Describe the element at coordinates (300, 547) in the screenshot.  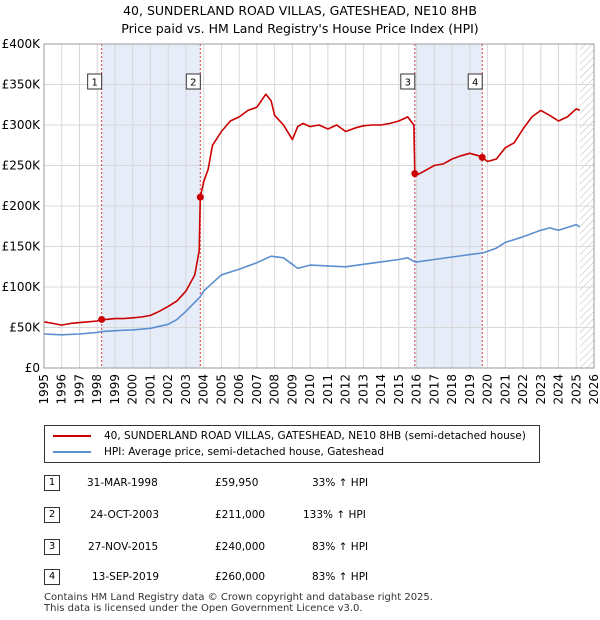
I see `transaction-row: 3 27-NOV-2015 £240,000 83% ↑ HPI` at that location.